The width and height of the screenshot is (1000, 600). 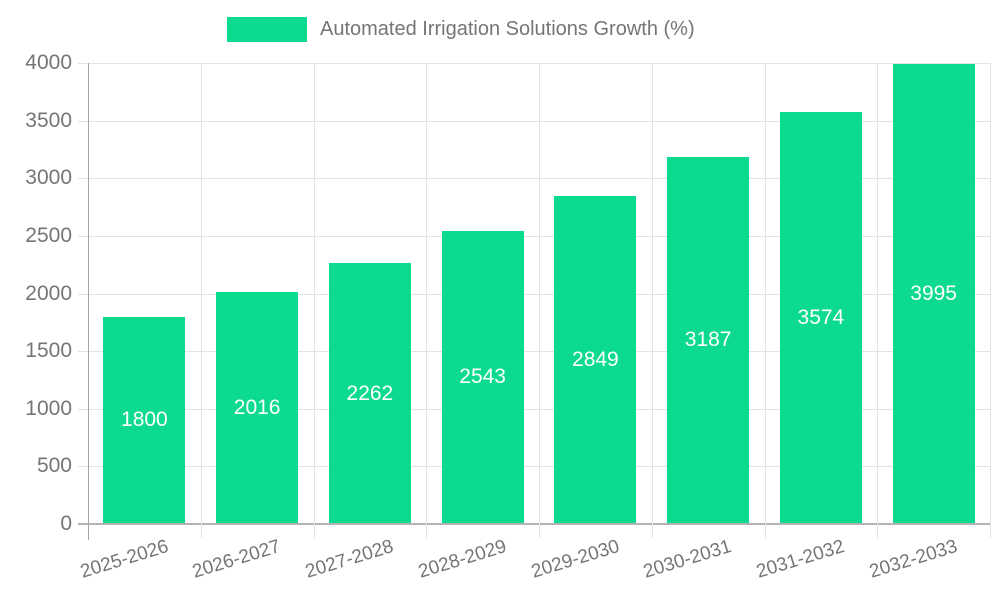 I want to click on bar-value-label: 3574, so click(x=821, y=318).